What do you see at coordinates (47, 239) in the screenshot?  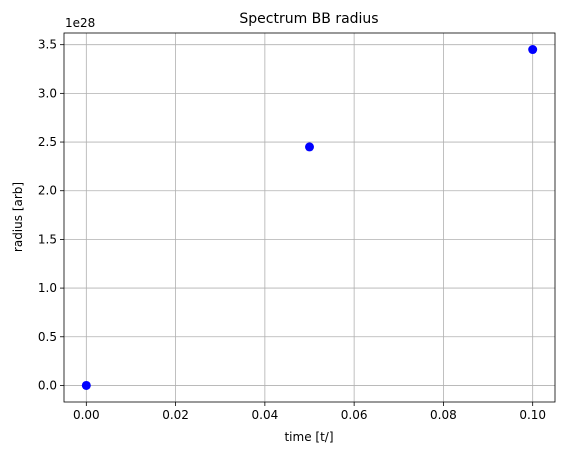 I see `y-tick-label: 1.5` at bounding box center [47, 239].